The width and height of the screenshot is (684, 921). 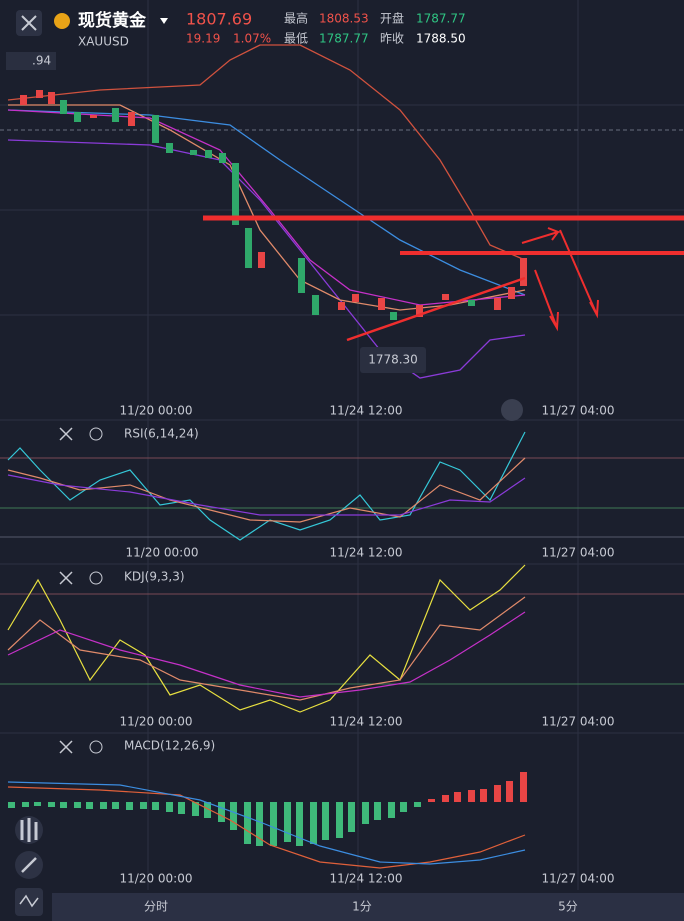 What do you see at coordinates (512, 410) in the screenshot?
I see `toggle` at bounding box center [512, 410].